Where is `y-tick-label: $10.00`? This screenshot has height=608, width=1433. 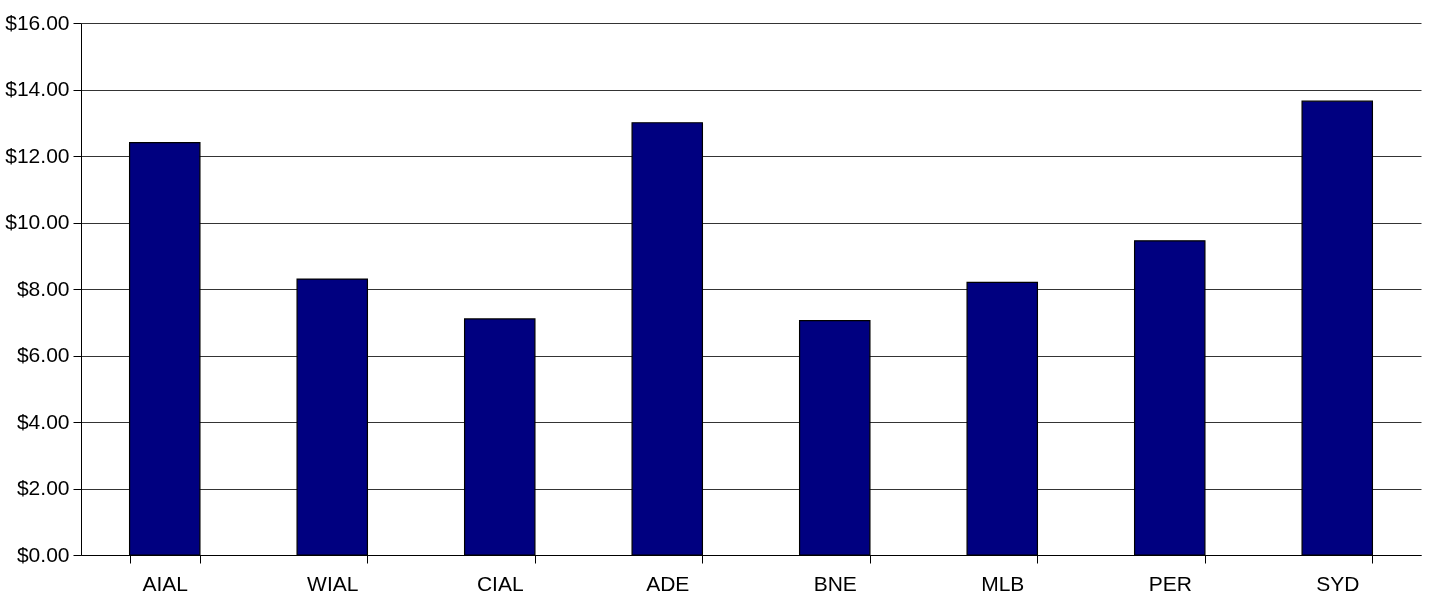 y-tick-label: $10.00 is located at coordinates (37, 221).